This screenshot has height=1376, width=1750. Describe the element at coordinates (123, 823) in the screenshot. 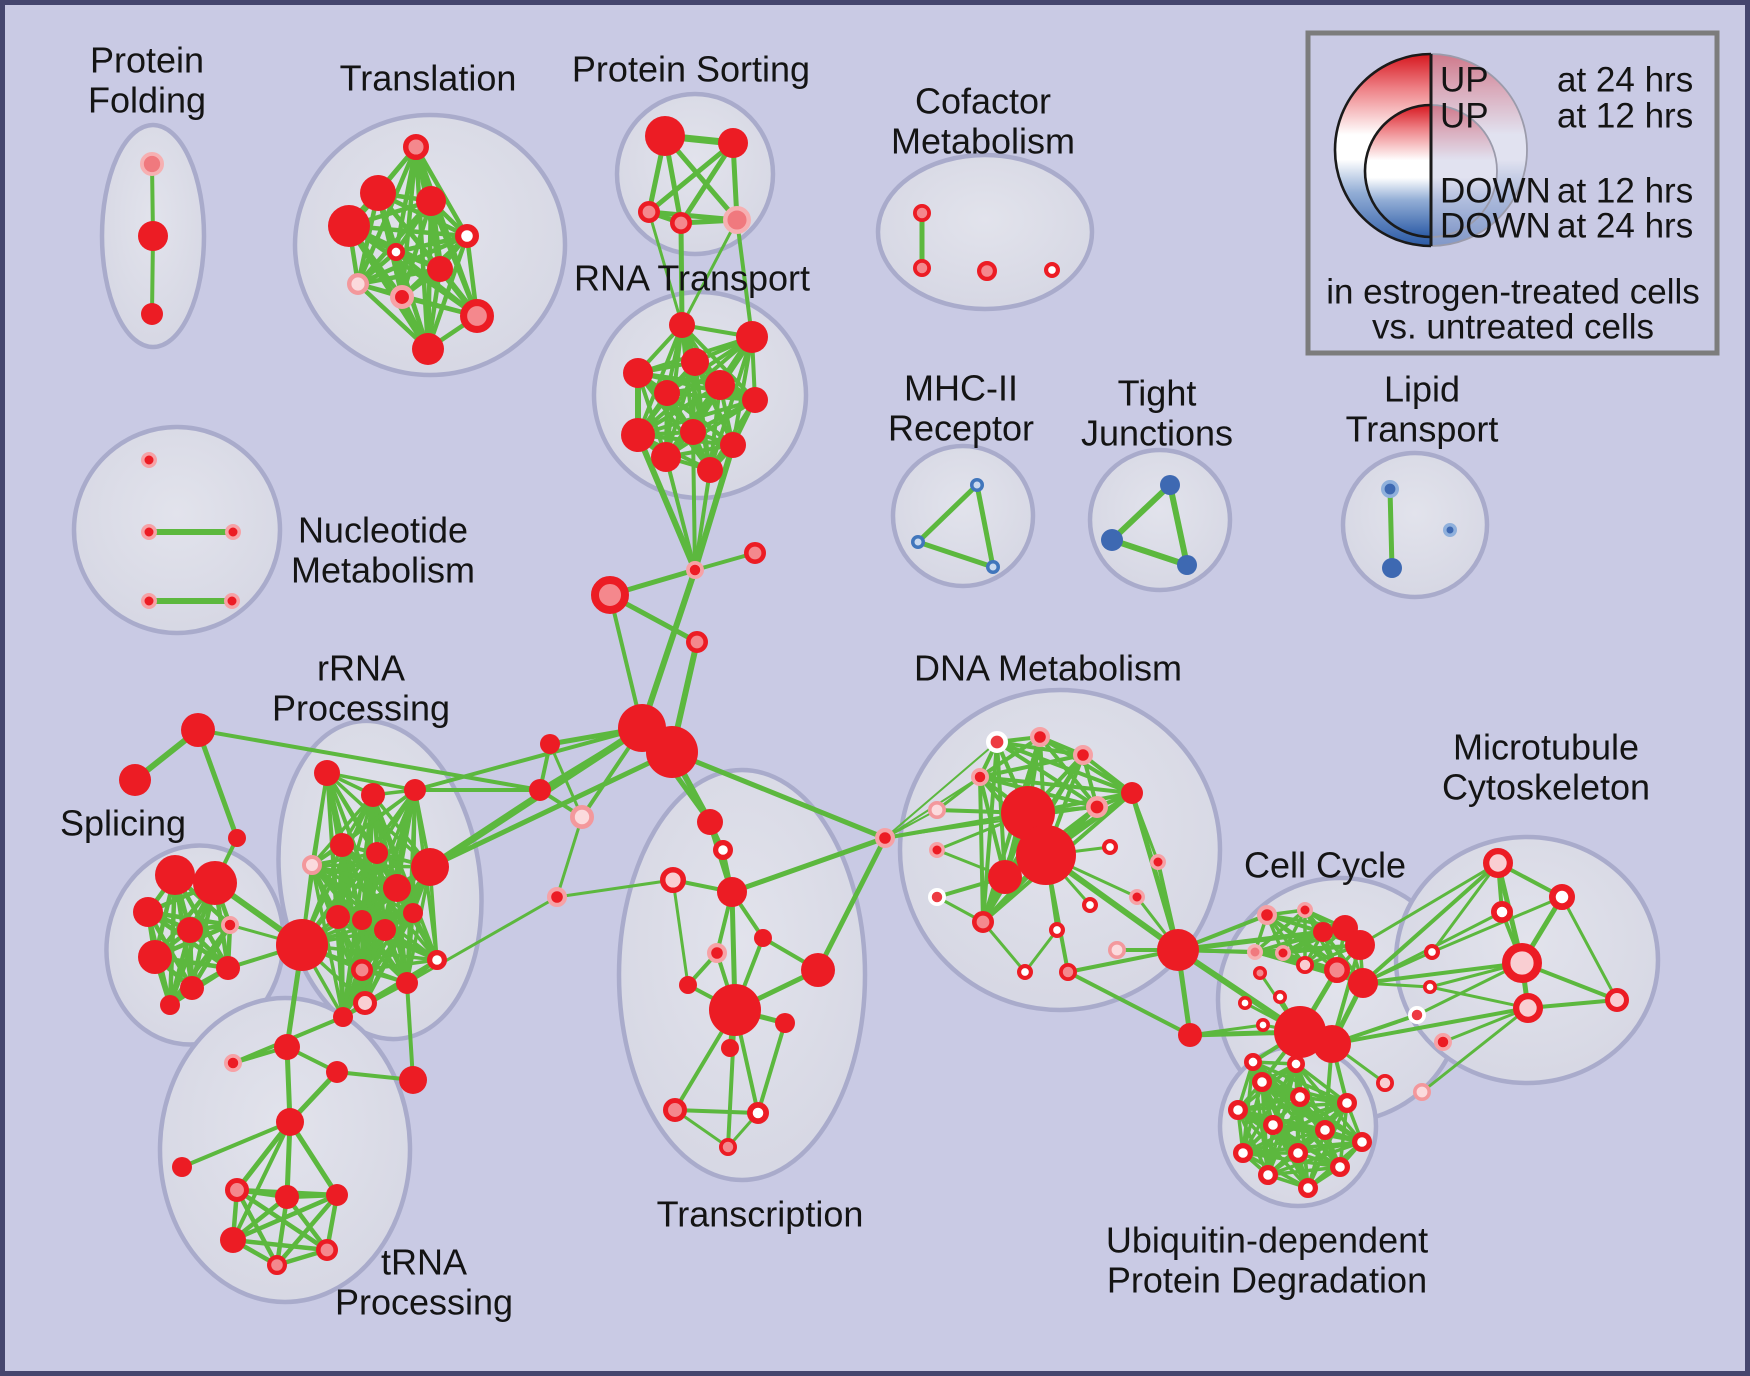

I see `cluster-splicing-label: Splicing` at that location.